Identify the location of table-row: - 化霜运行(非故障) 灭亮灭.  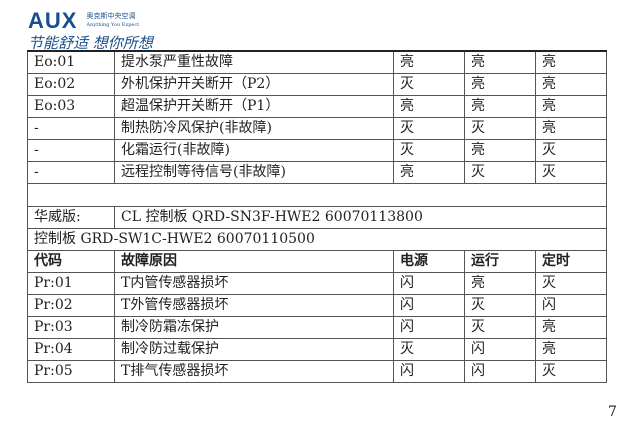
(317, 150).